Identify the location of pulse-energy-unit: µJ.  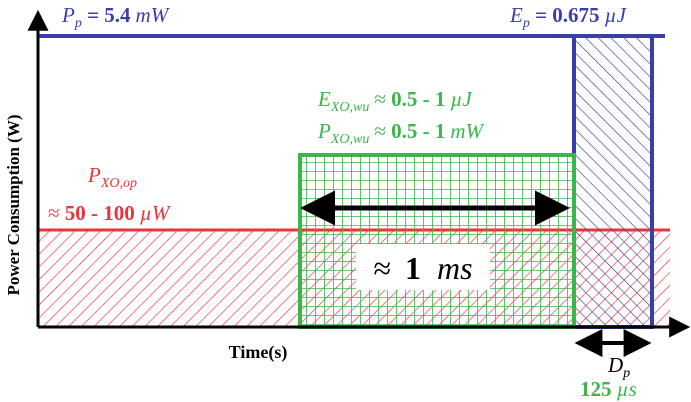
(616, 15).